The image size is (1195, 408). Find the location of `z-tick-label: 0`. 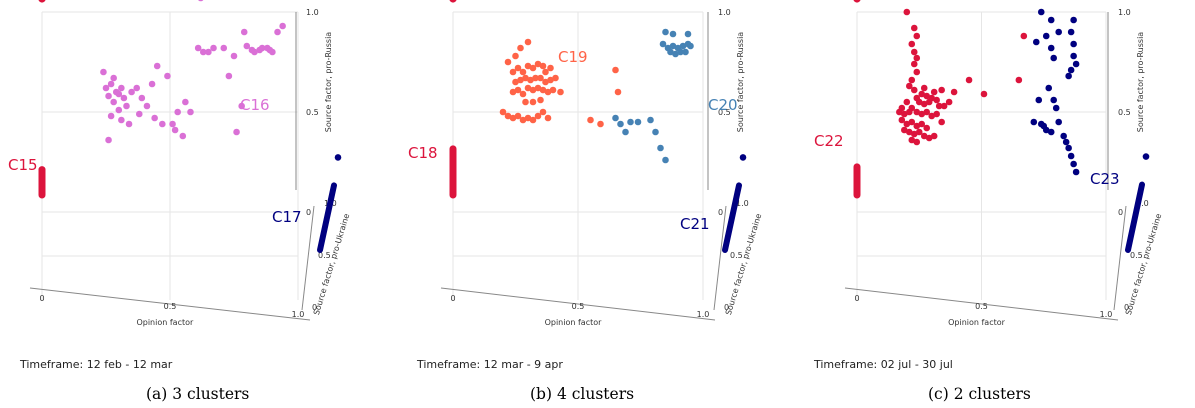

z-tick-label: 0 is located at coordinates (720, 212).